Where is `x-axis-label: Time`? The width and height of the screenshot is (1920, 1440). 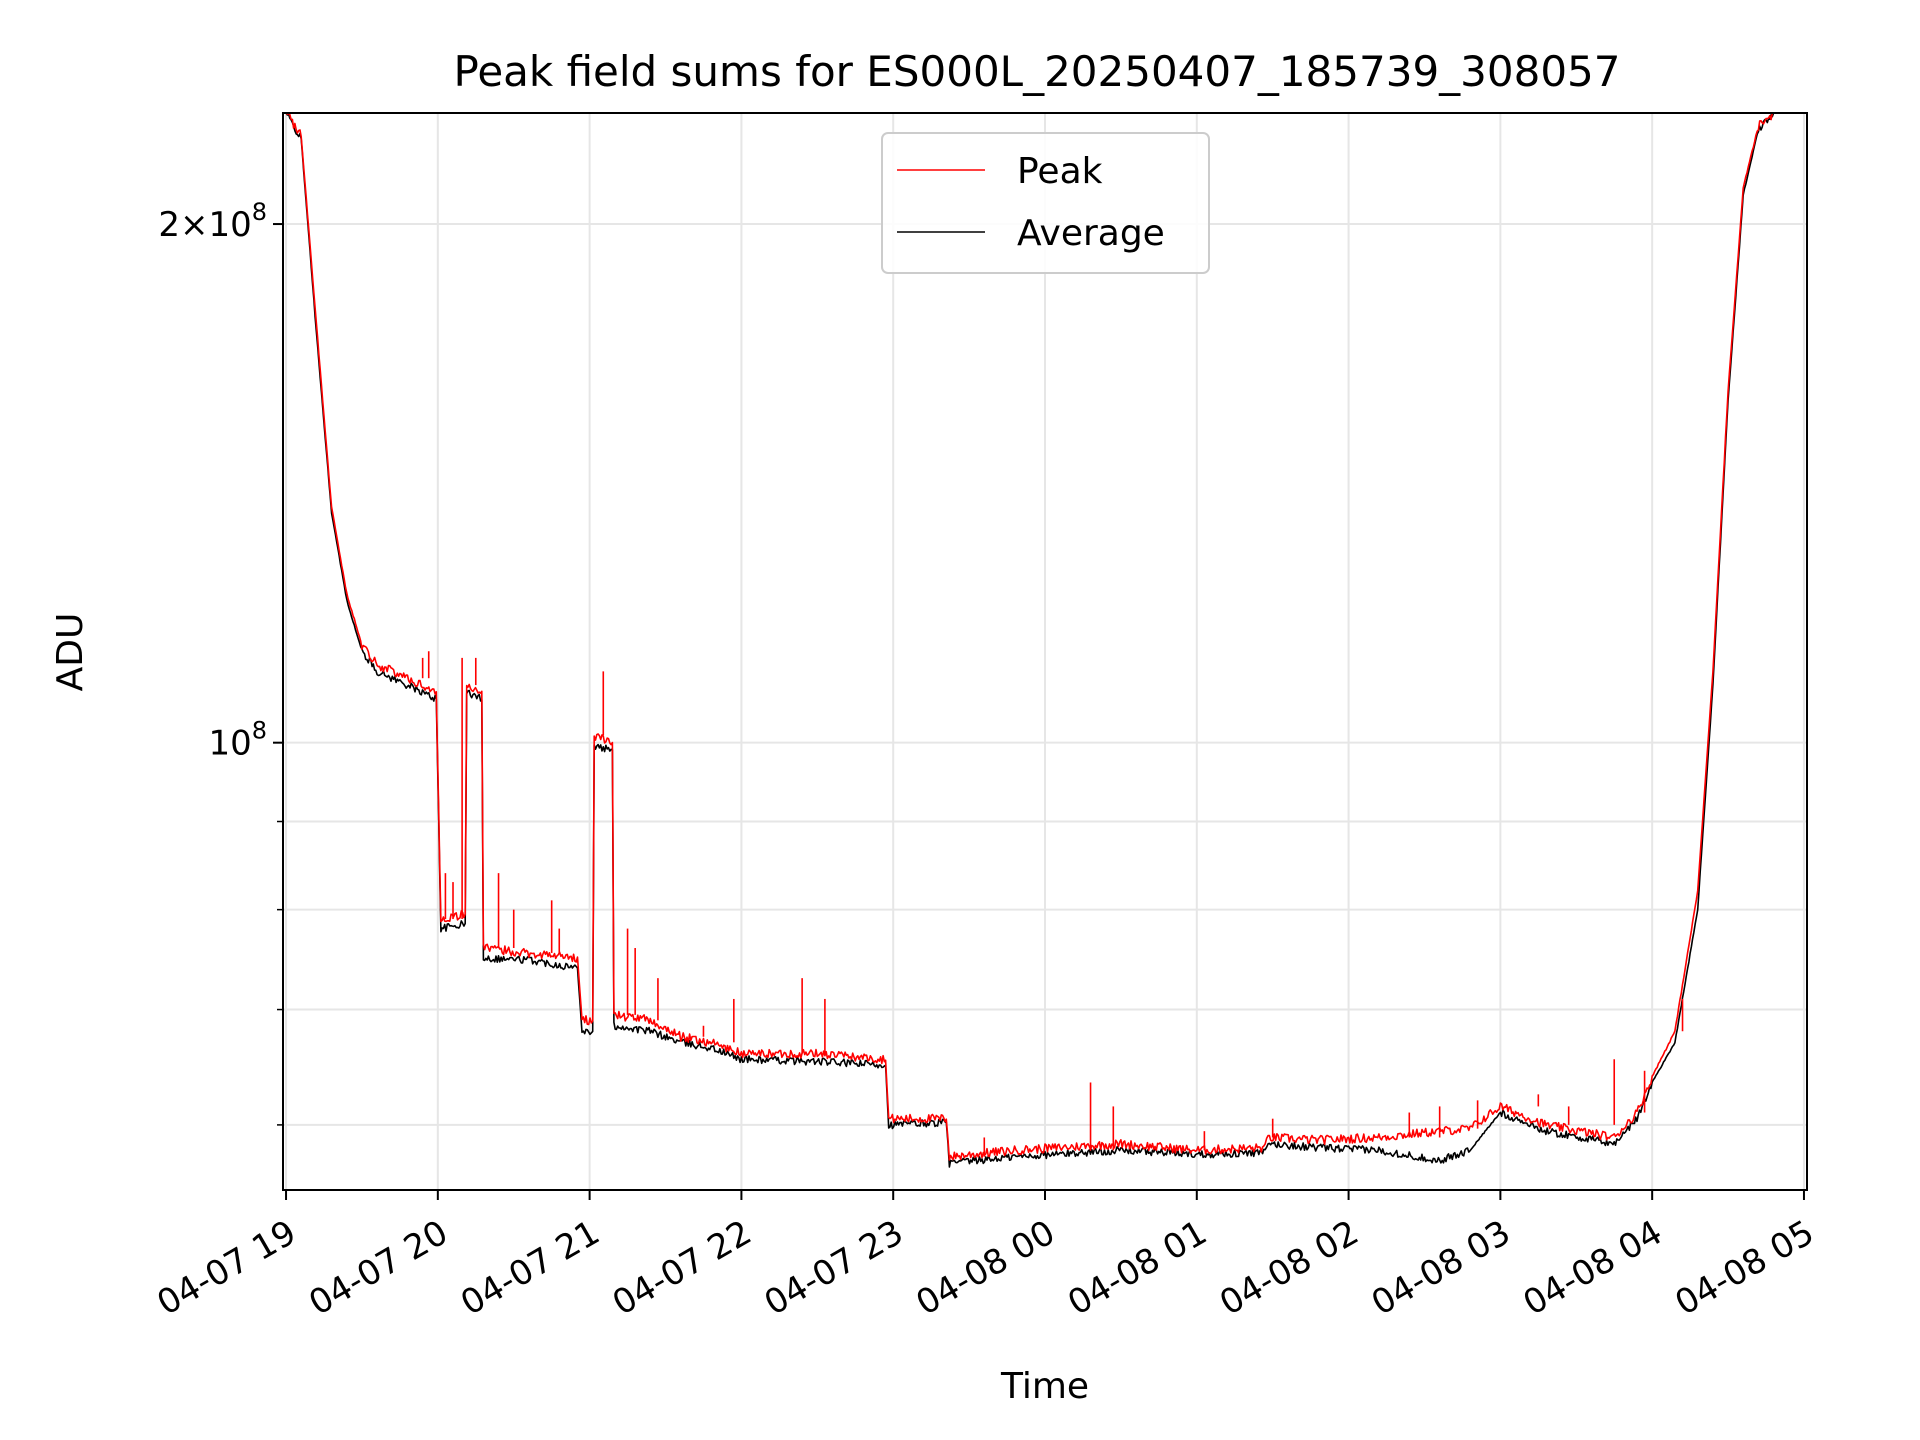 x-axis-label: Time is located at coordinates (1044, 1386).